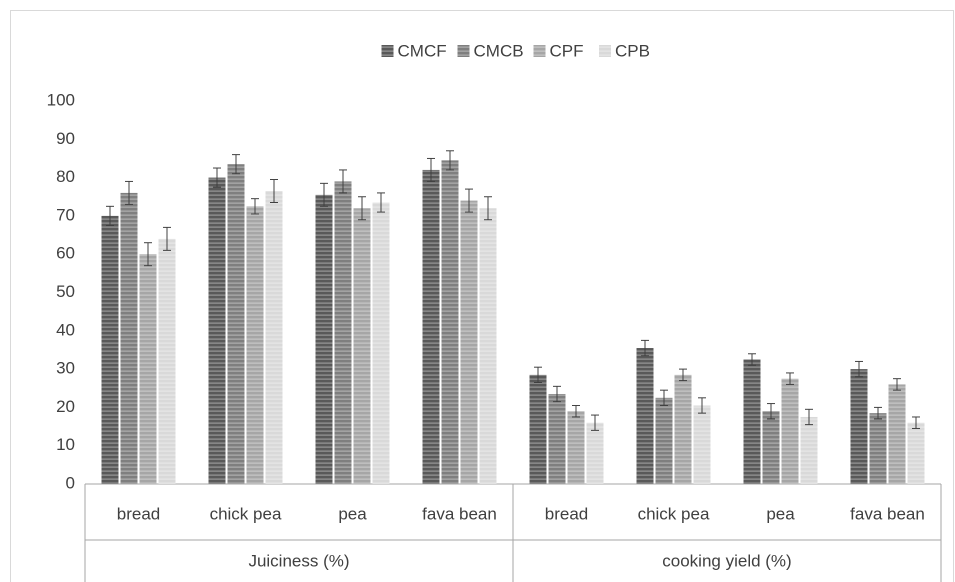 This screenshot has width=955, height=582. I want to click on group-label: Juiciness (%), so click(298, 560).